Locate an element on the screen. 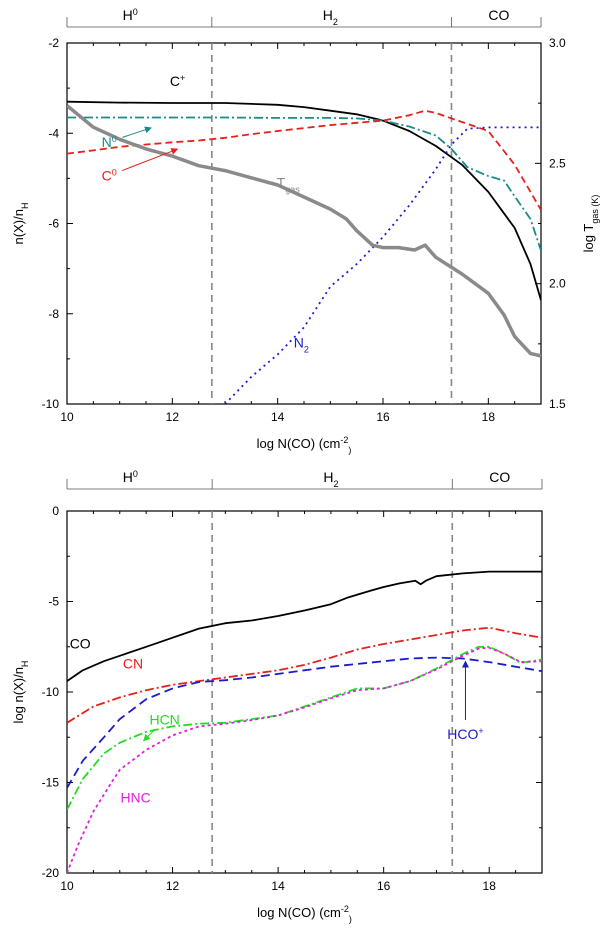 Image resolution: width=600 pixels, height=931 pixels. y2-tick-label: 2.0 is located at coordinates (557, 284).